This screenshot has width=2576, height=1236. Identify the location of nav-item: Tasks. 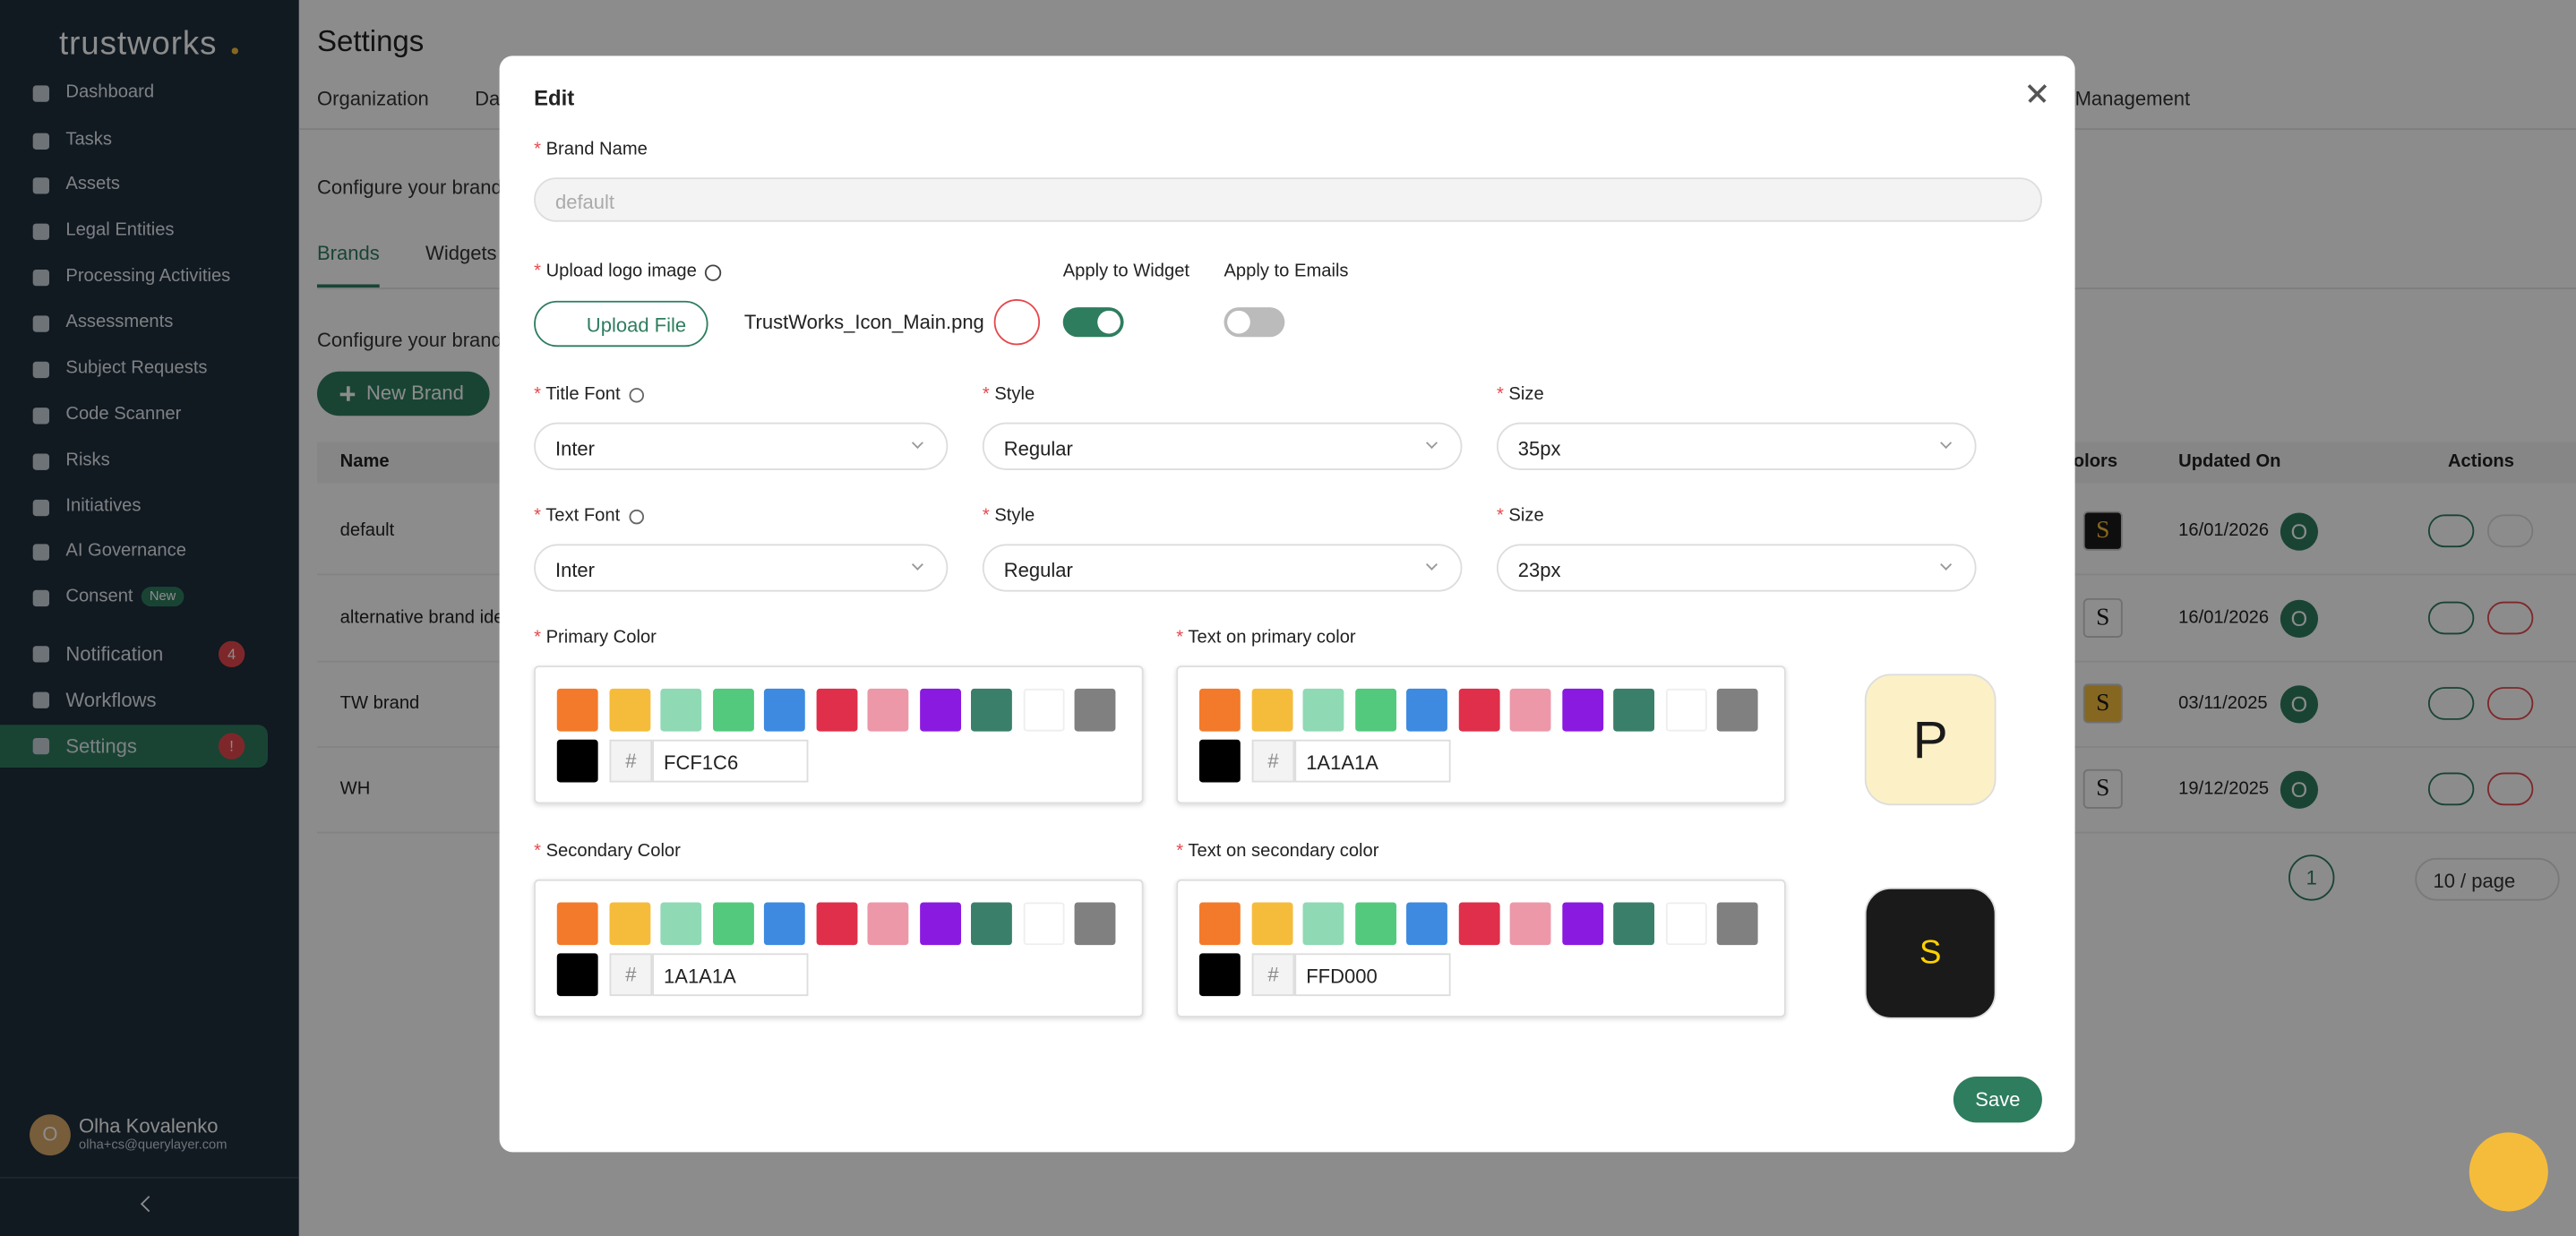
(88, 139).